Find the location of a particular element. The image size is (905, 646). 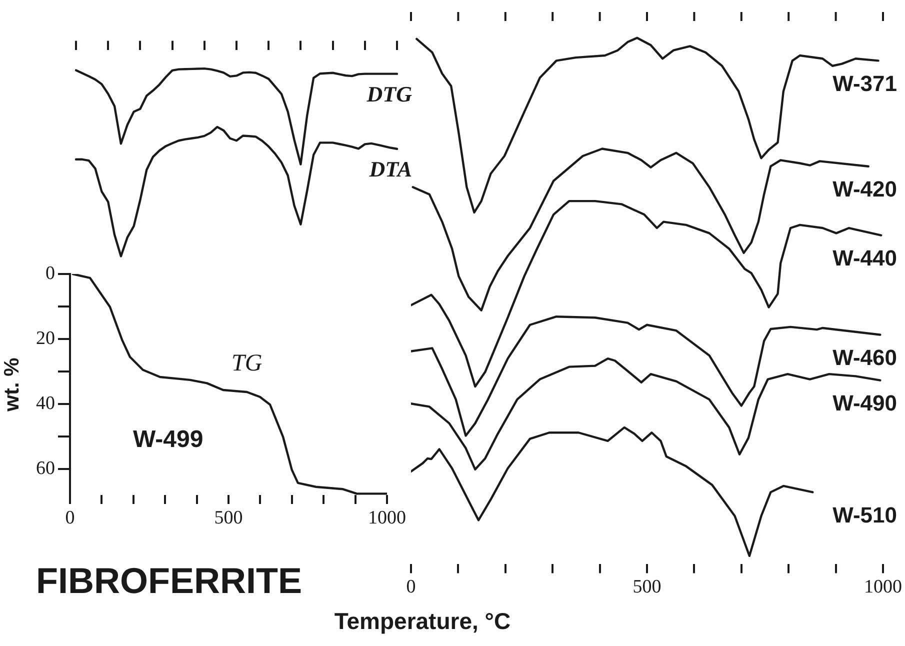

series-label: W-460 is located at coordinates (864, 357).